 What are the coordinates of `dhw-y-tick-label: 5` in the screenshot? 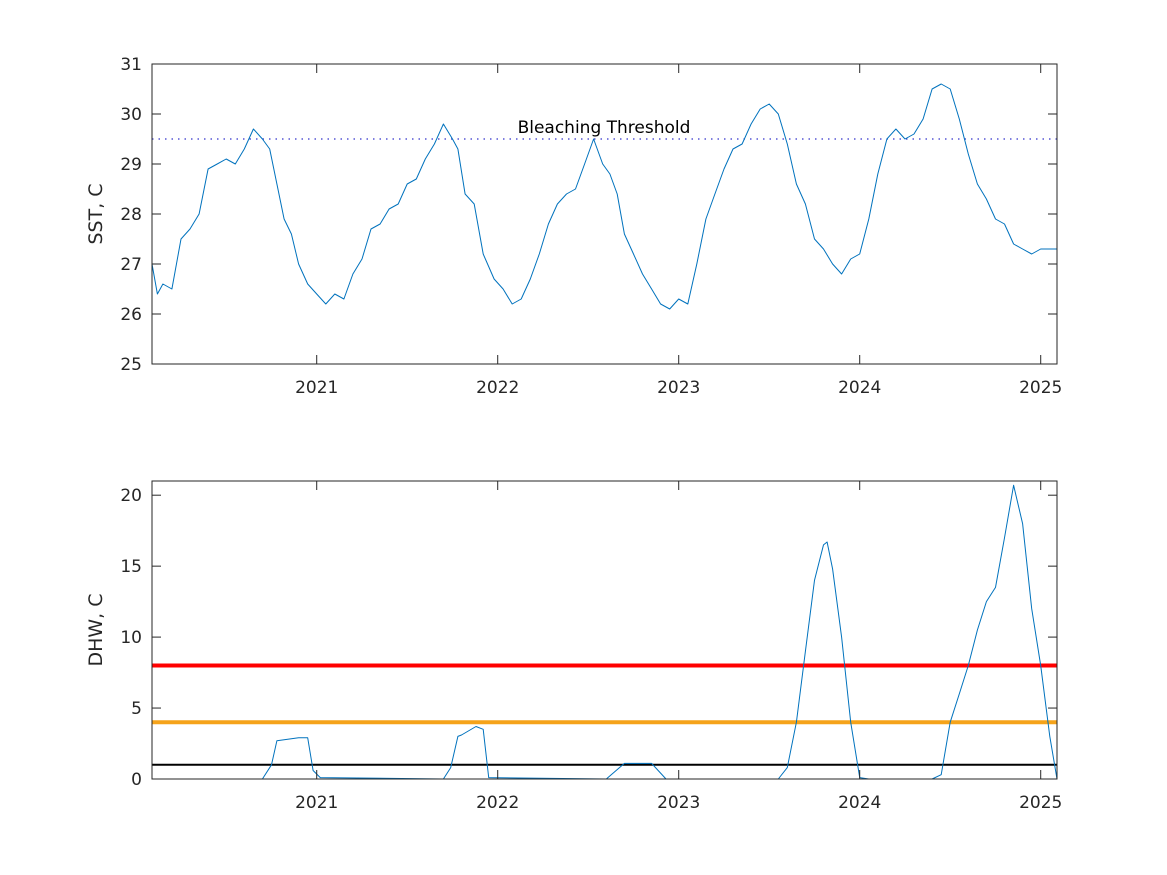 It's located at (136, 709).